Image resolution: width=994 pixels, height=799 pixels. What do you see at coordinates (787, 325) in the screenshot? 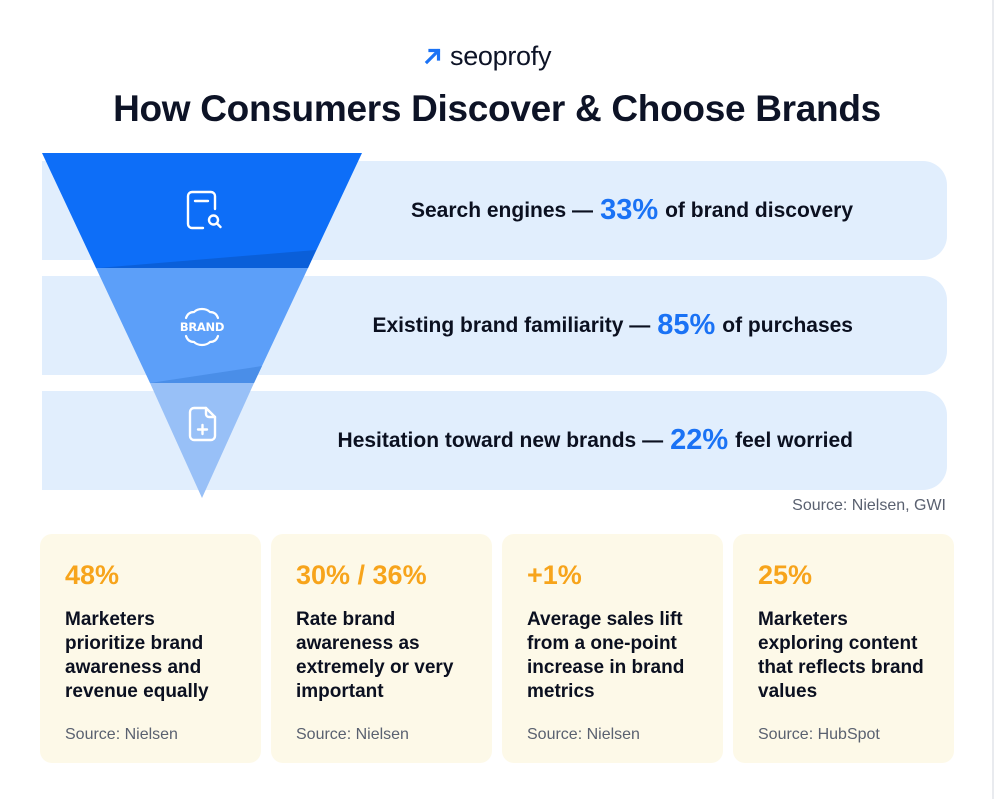
I see `stage-suffix: of purchases` at bounding box center [787, 325].